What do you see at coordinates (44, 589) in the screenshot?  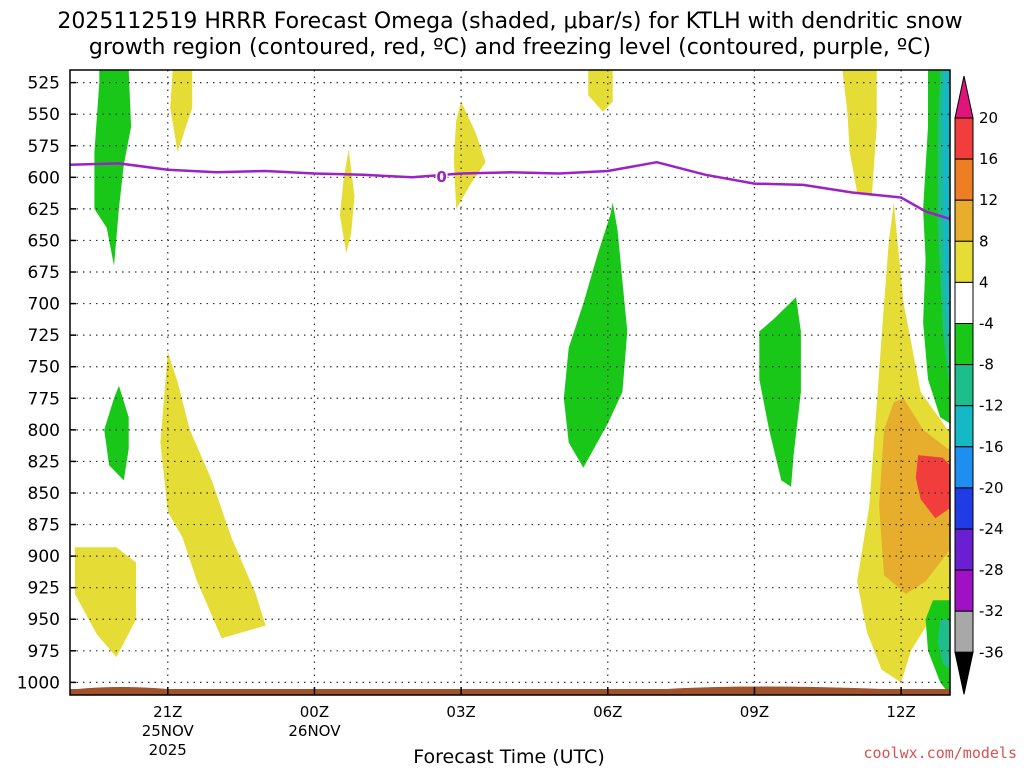 I see `y-tick-label-925: 925` at bounding box center [44, 589].